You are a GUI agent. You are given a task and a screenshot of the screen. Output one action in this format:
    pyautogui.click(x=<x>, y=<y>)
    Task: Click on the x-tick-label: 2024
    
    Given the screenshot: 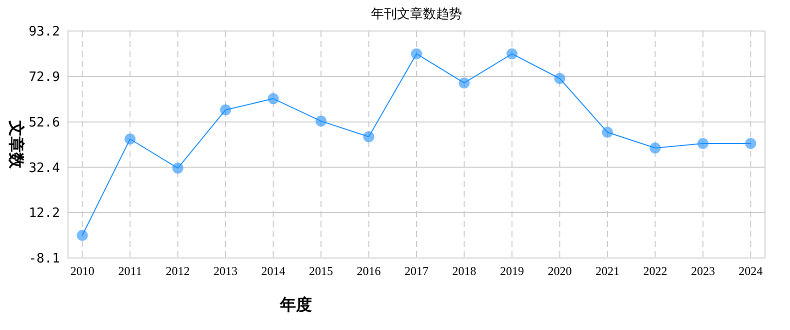 What is the action you would take?
    pyautogui.click(x=750, y=271)
    